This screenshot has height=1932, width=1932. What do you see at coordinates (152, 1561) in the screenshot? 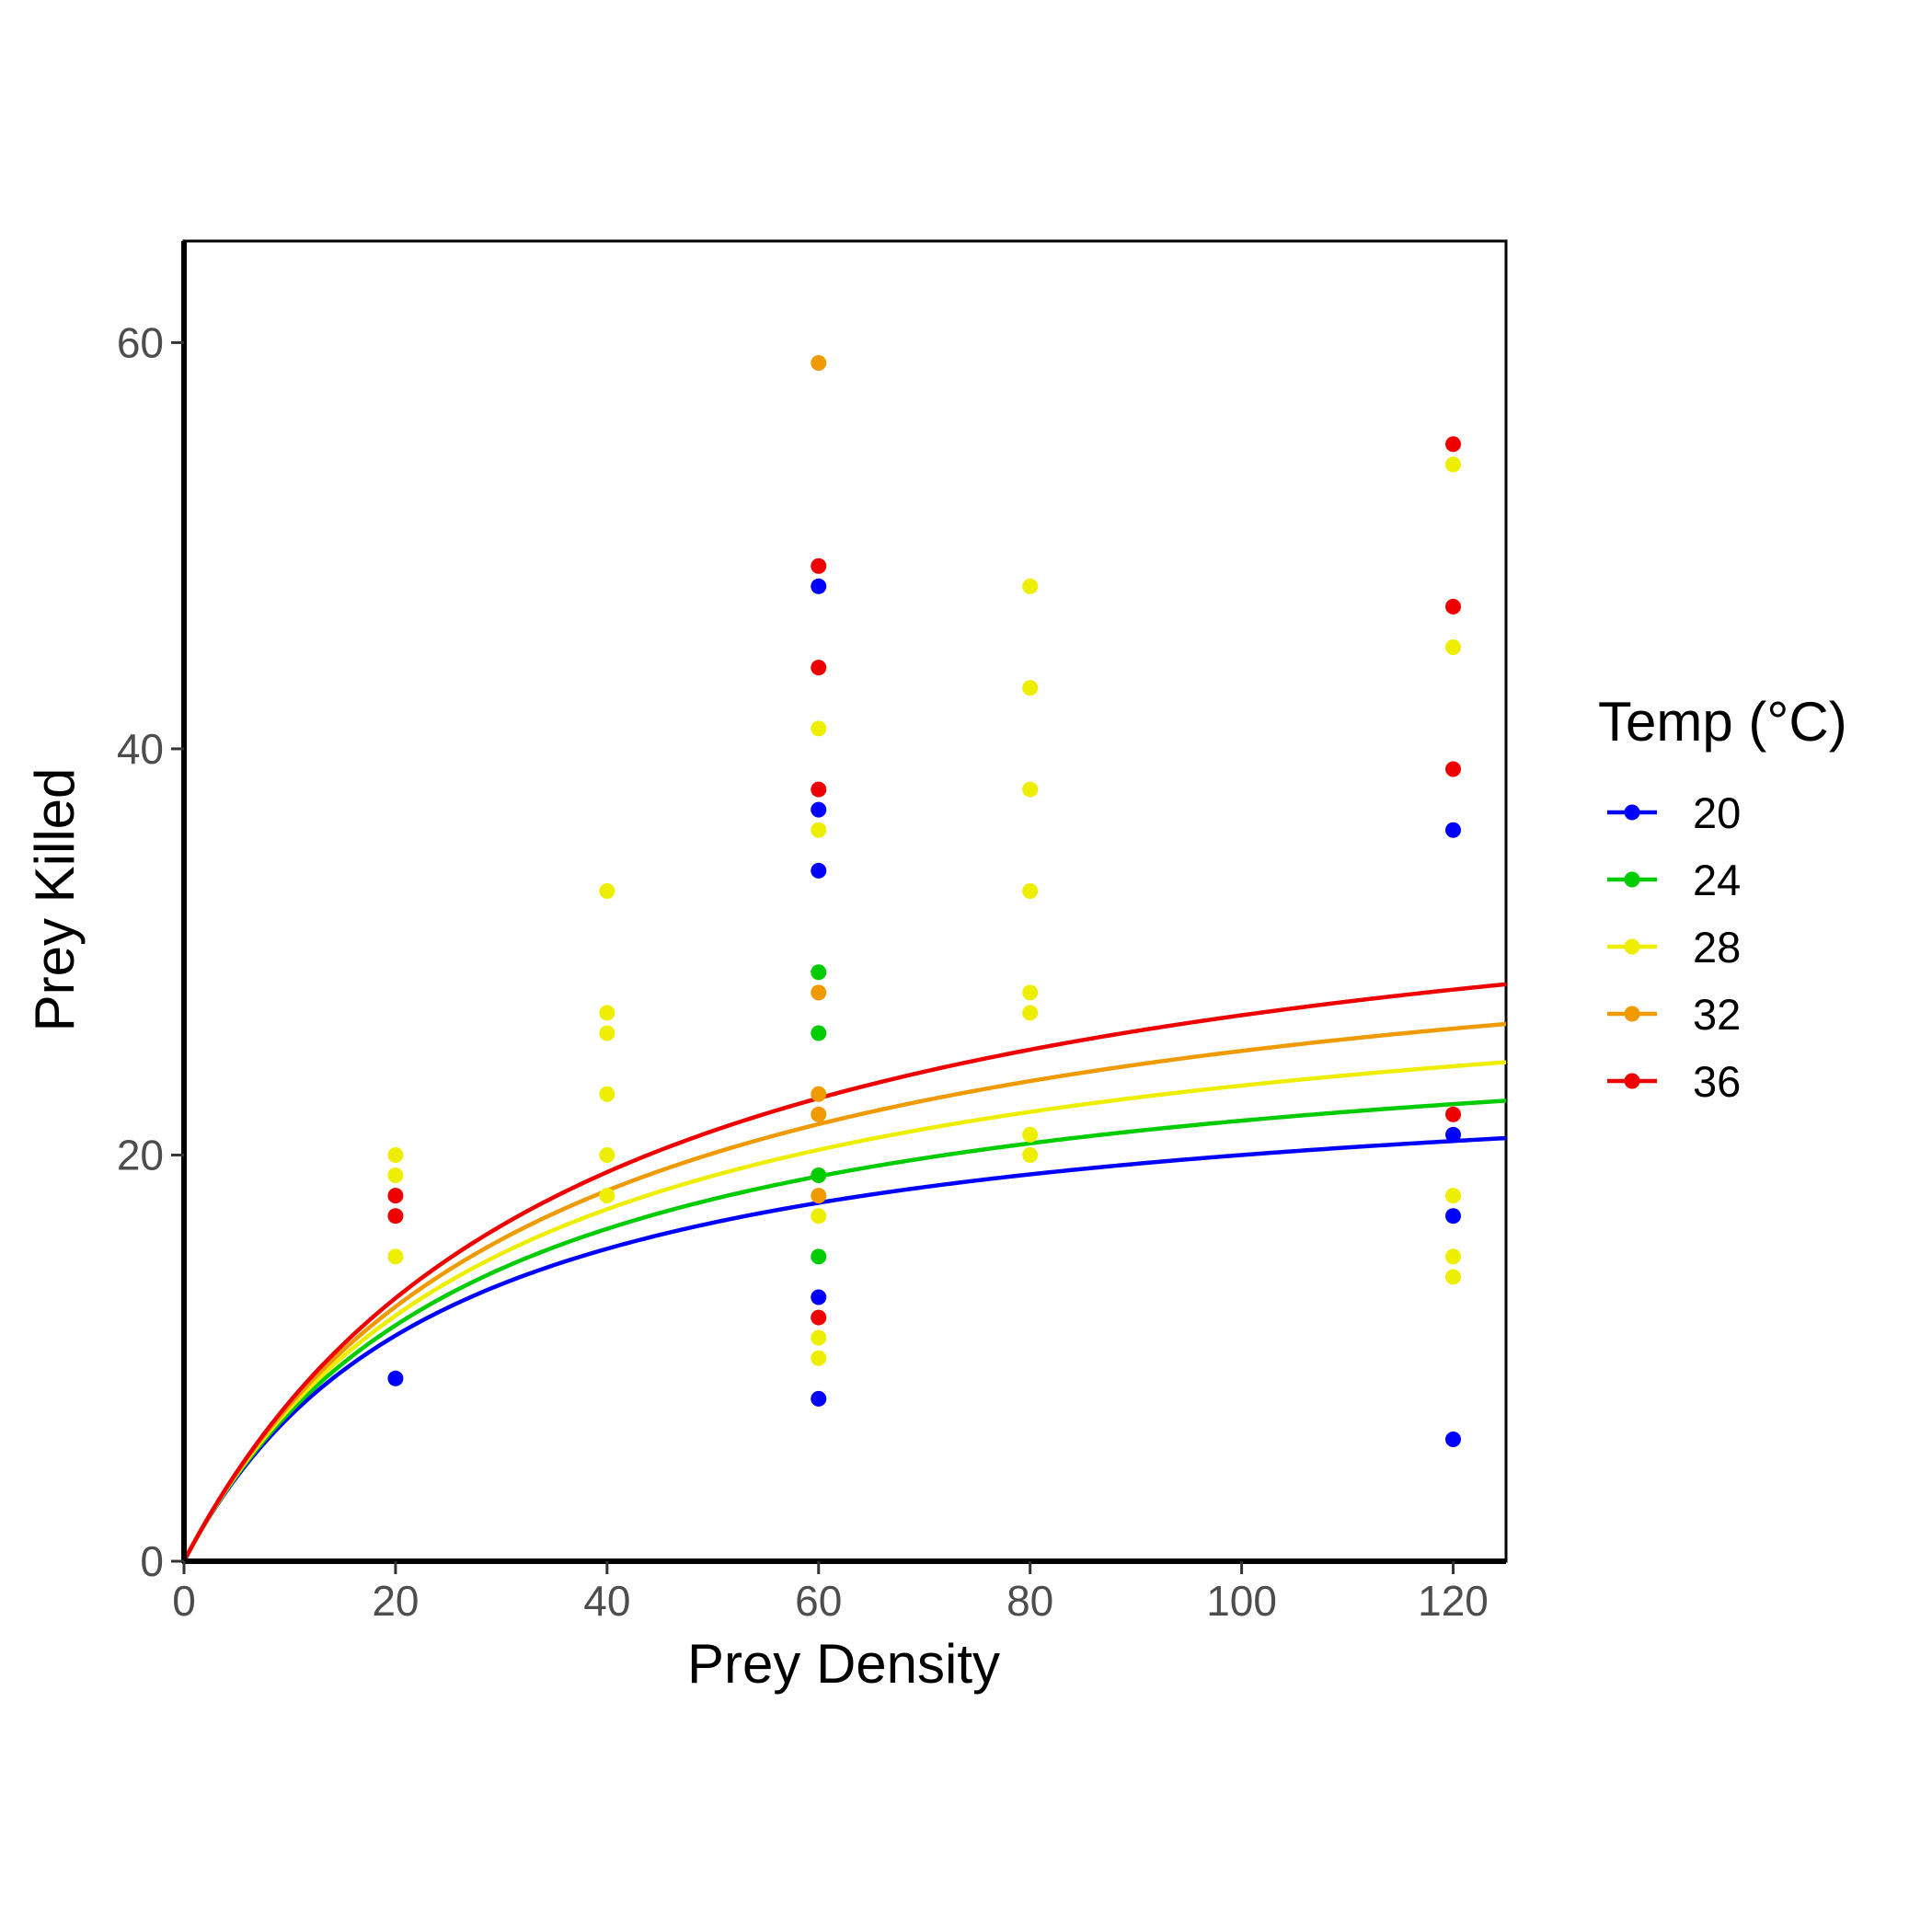
I see `y-tick-label: 0` at bounding box center [152, 1561].